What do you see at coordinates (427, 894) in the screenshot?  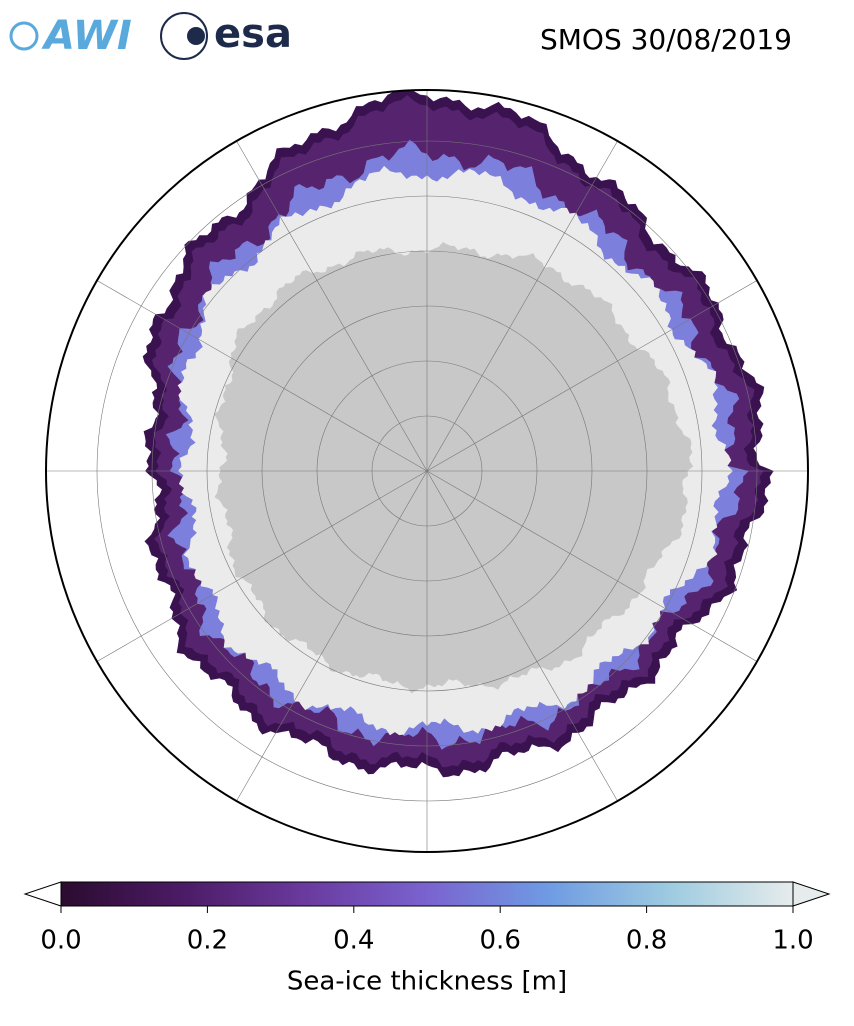 I see `colorbar-gradient` at bounding box center [427, 894].